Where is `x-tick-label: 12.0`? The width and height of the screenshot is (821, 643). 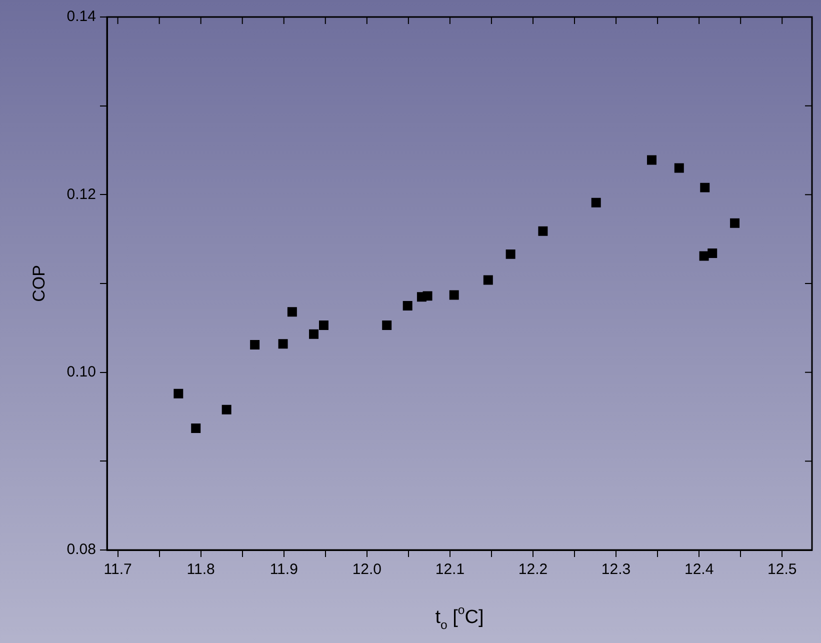 x-tick-label: 12.0 is located at coordinates (367, 569).